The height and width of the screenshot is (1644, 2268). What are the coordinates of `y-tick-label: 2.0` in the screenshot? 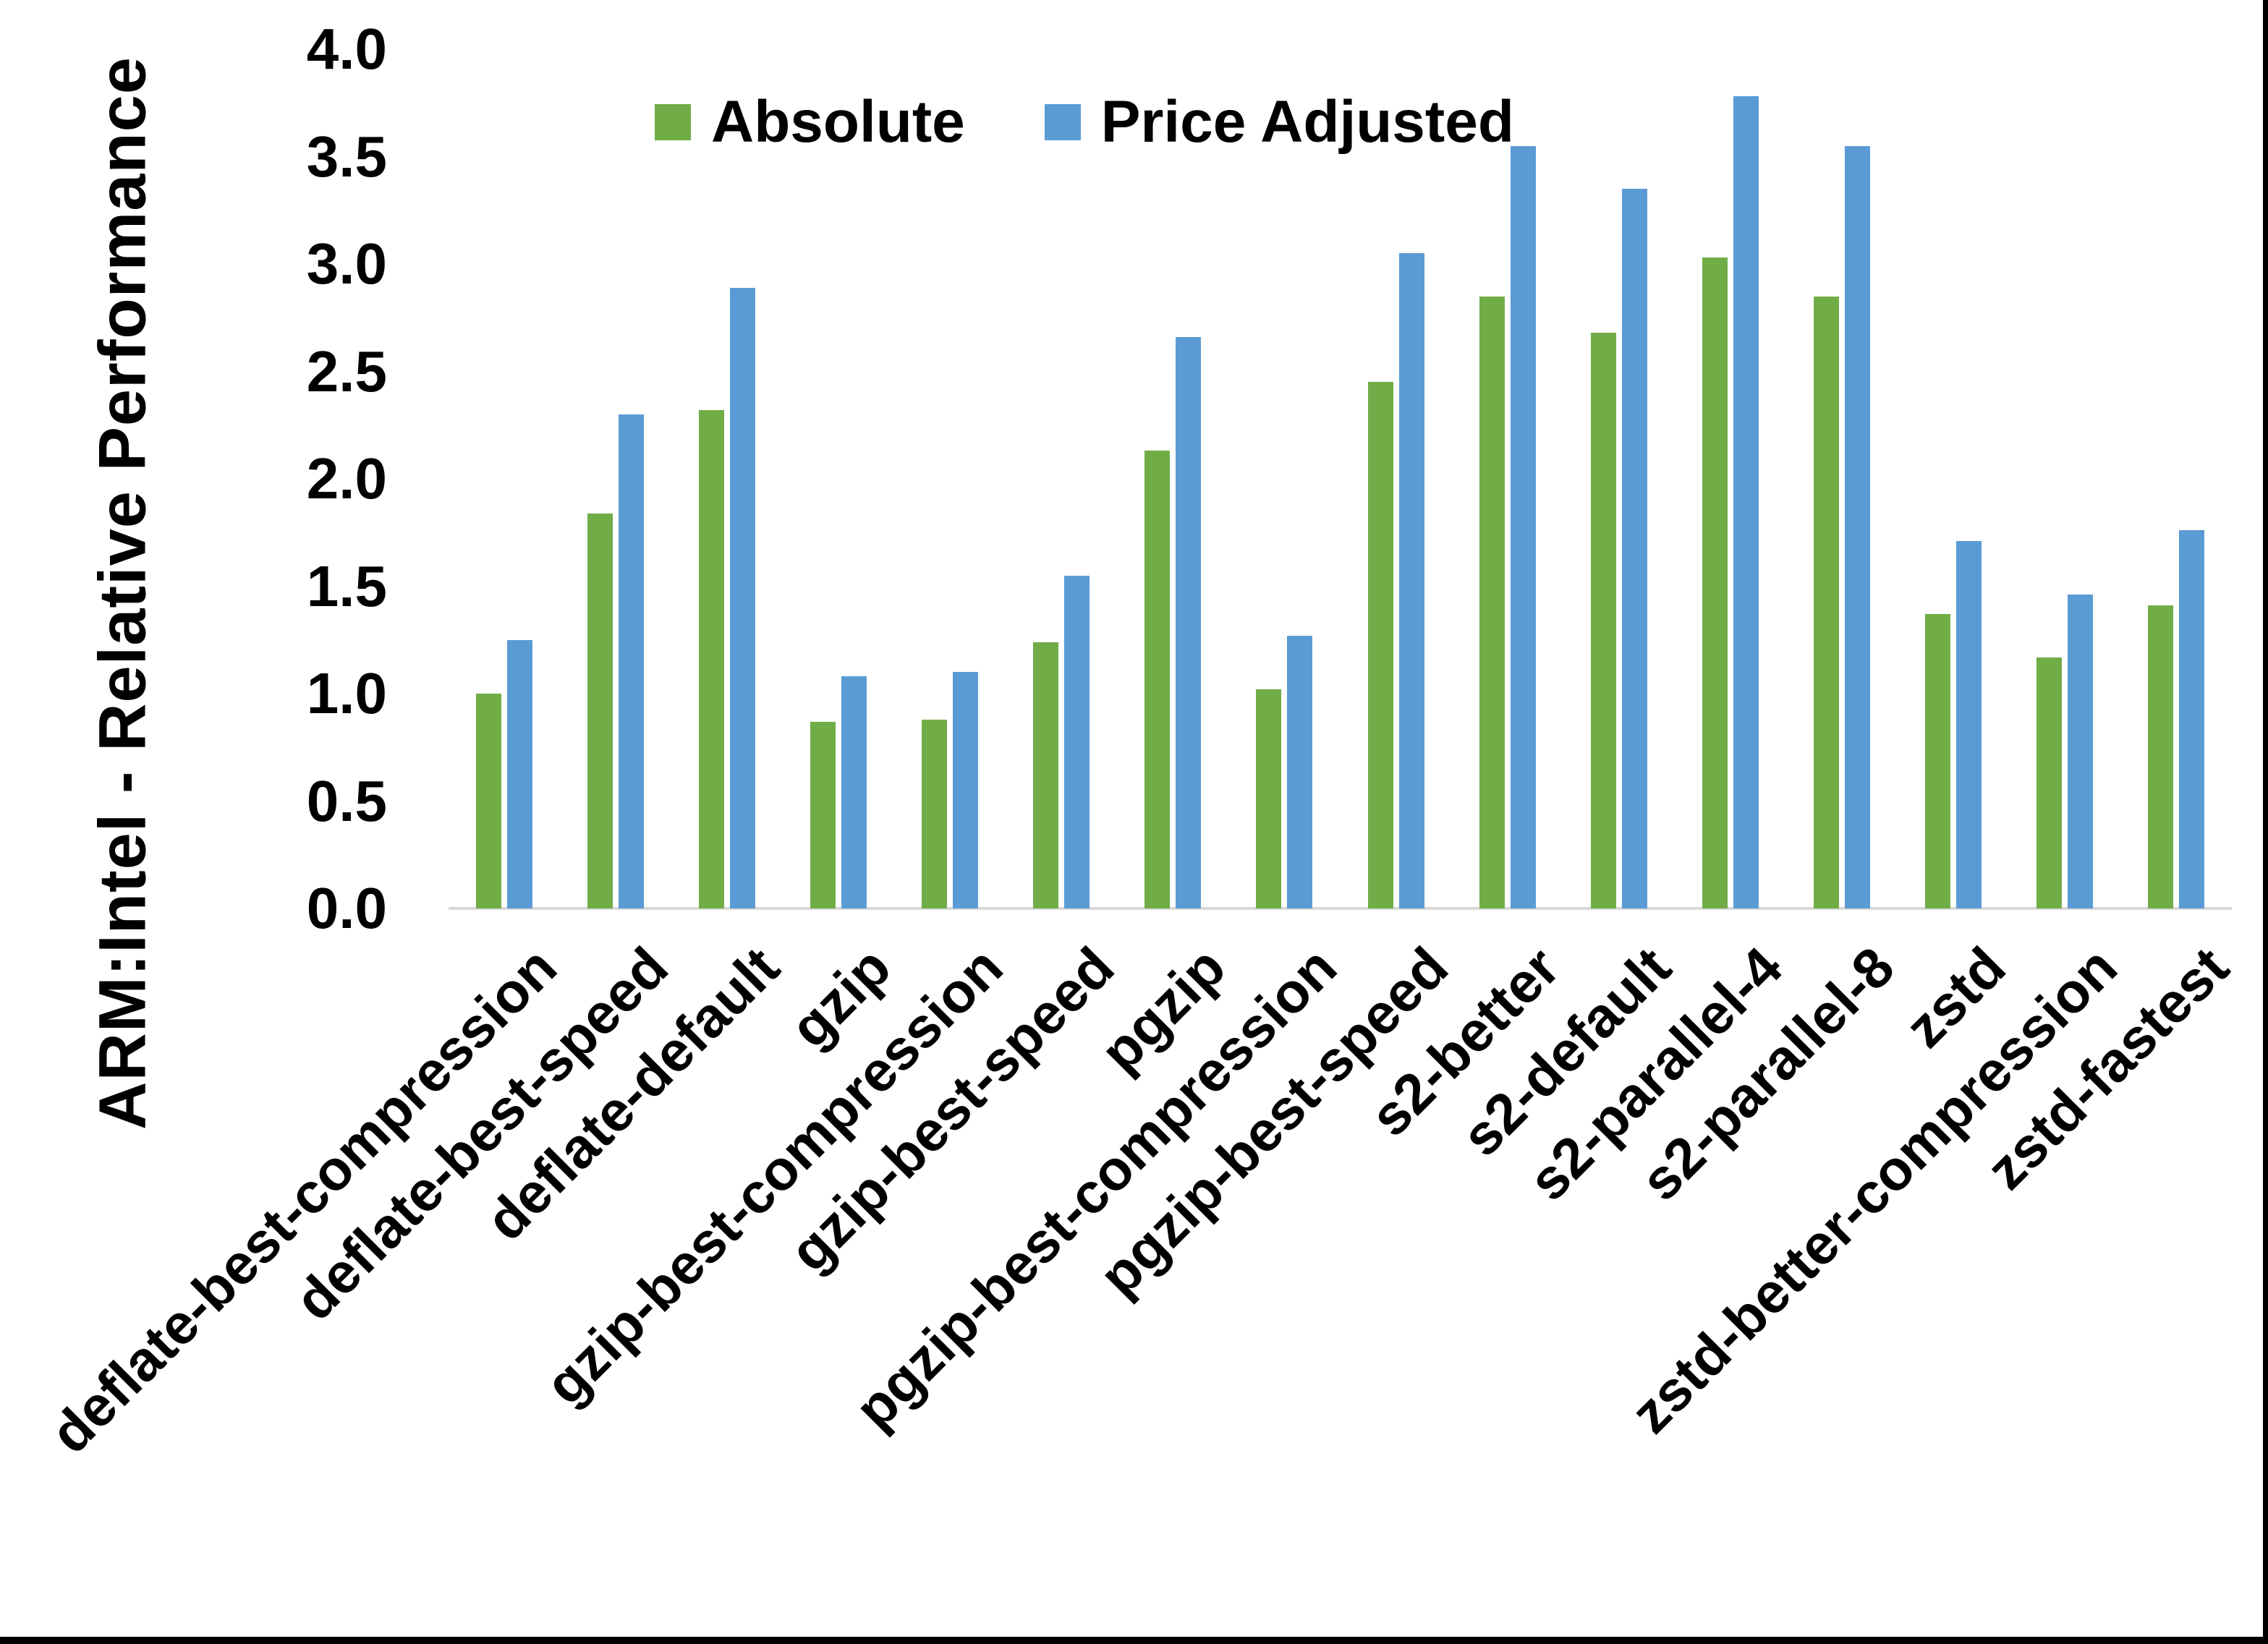 It's located at (346, 478).